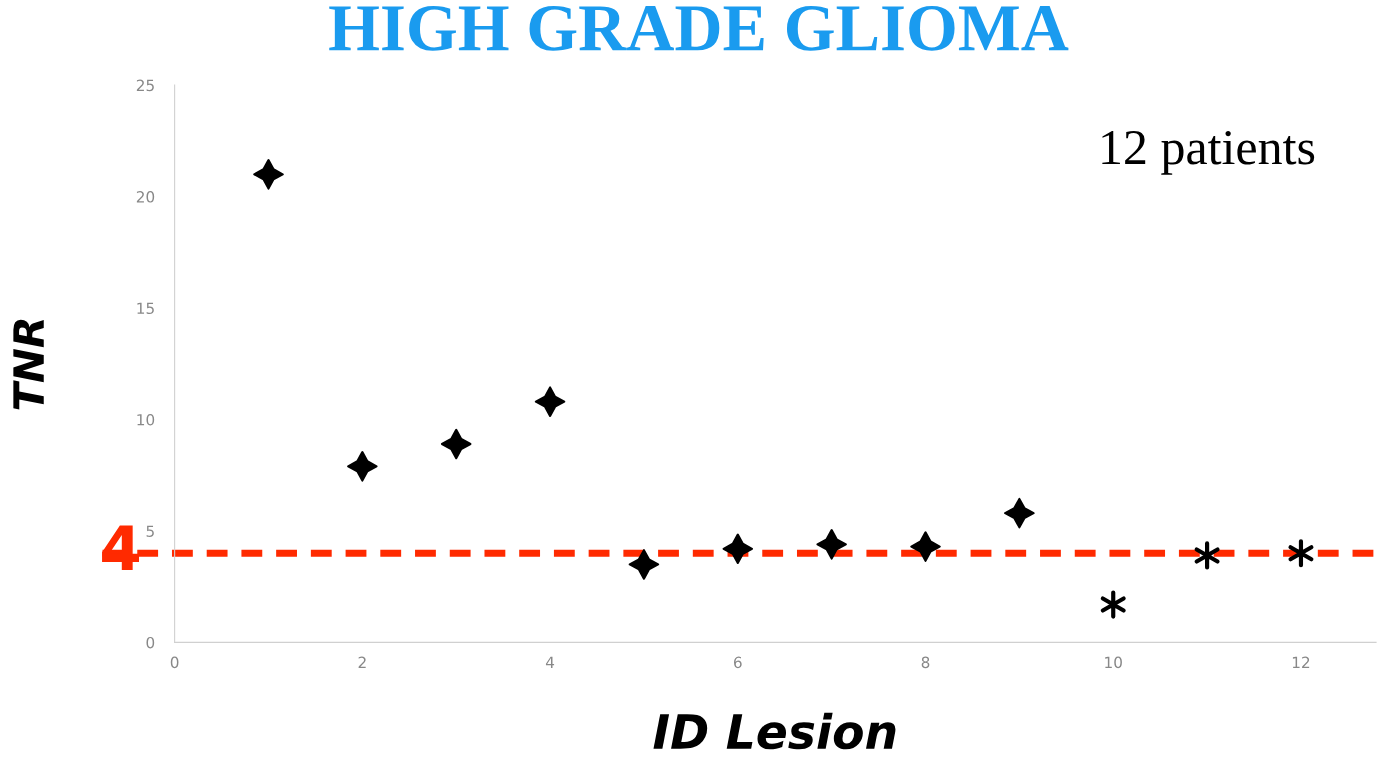  What do you see at coordinates (150, 531) in the screenshot?
I see `y-tick-label: 5` at bounding box center [150, 531].